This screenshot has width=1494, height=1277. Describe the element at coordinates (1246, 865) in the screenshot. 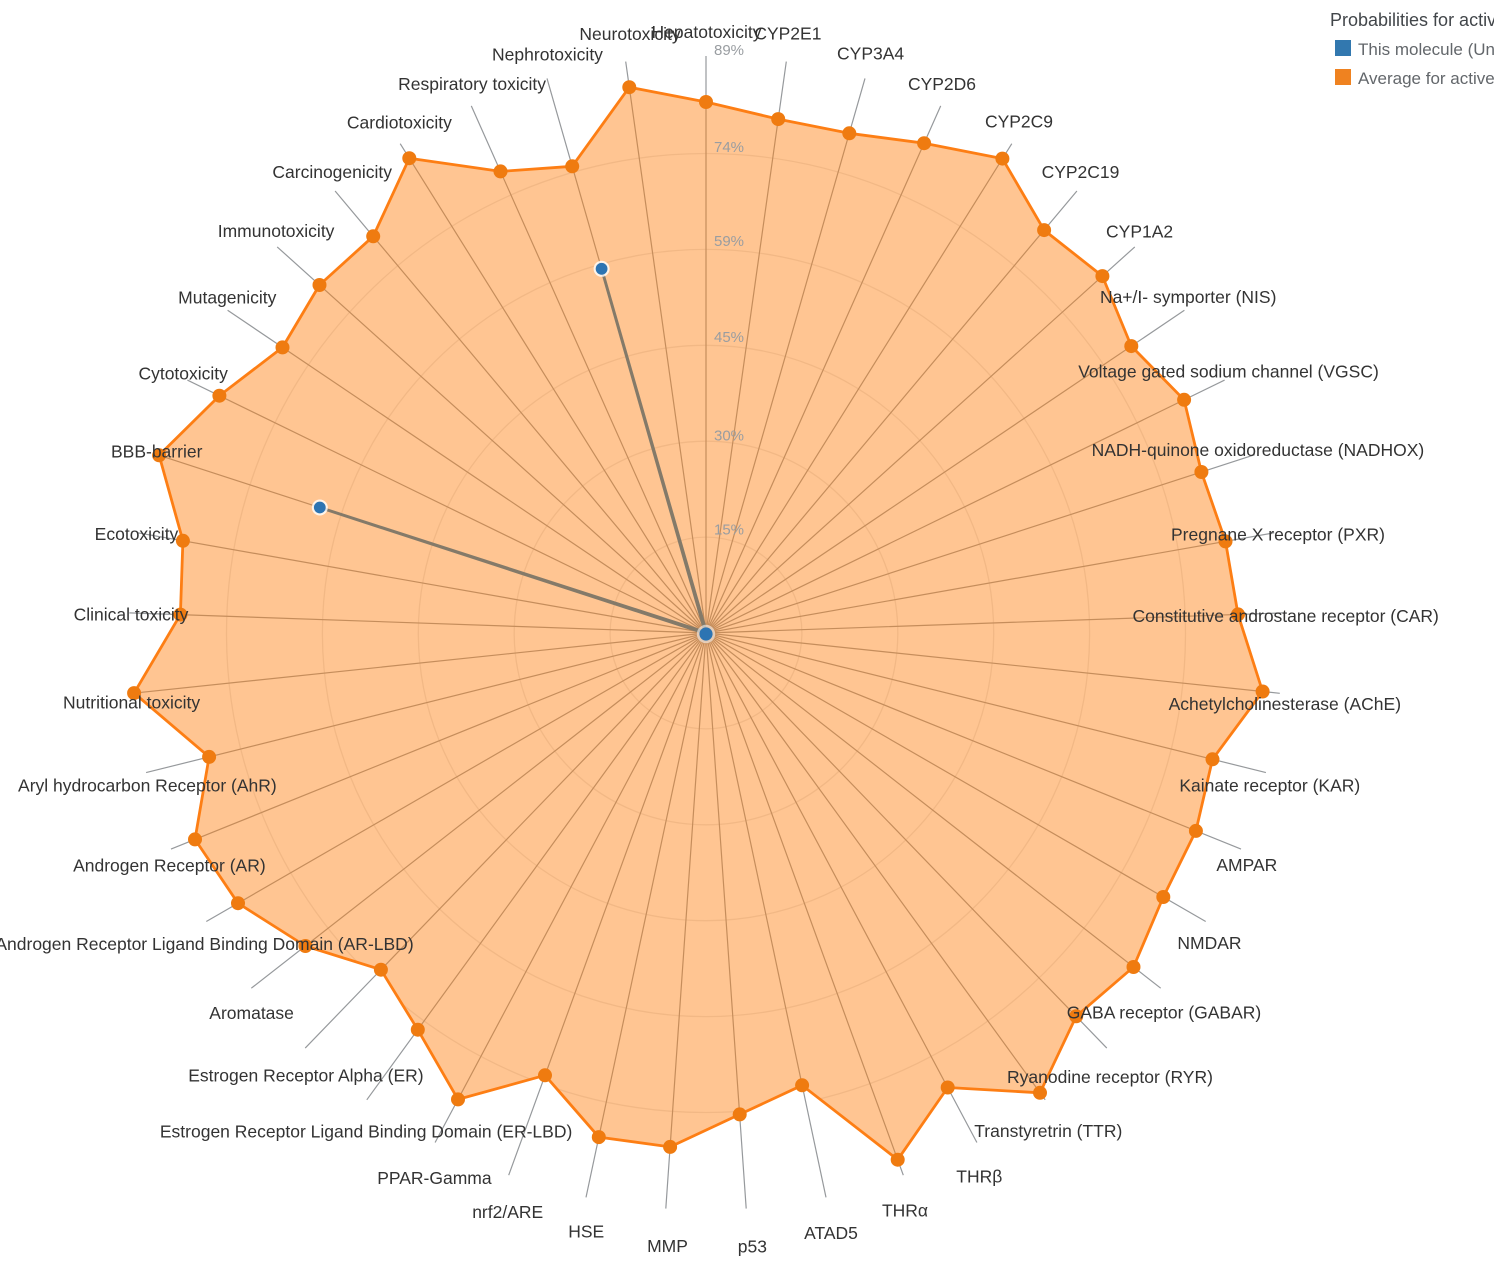

I see `svg-text: AMPAR` at that location.